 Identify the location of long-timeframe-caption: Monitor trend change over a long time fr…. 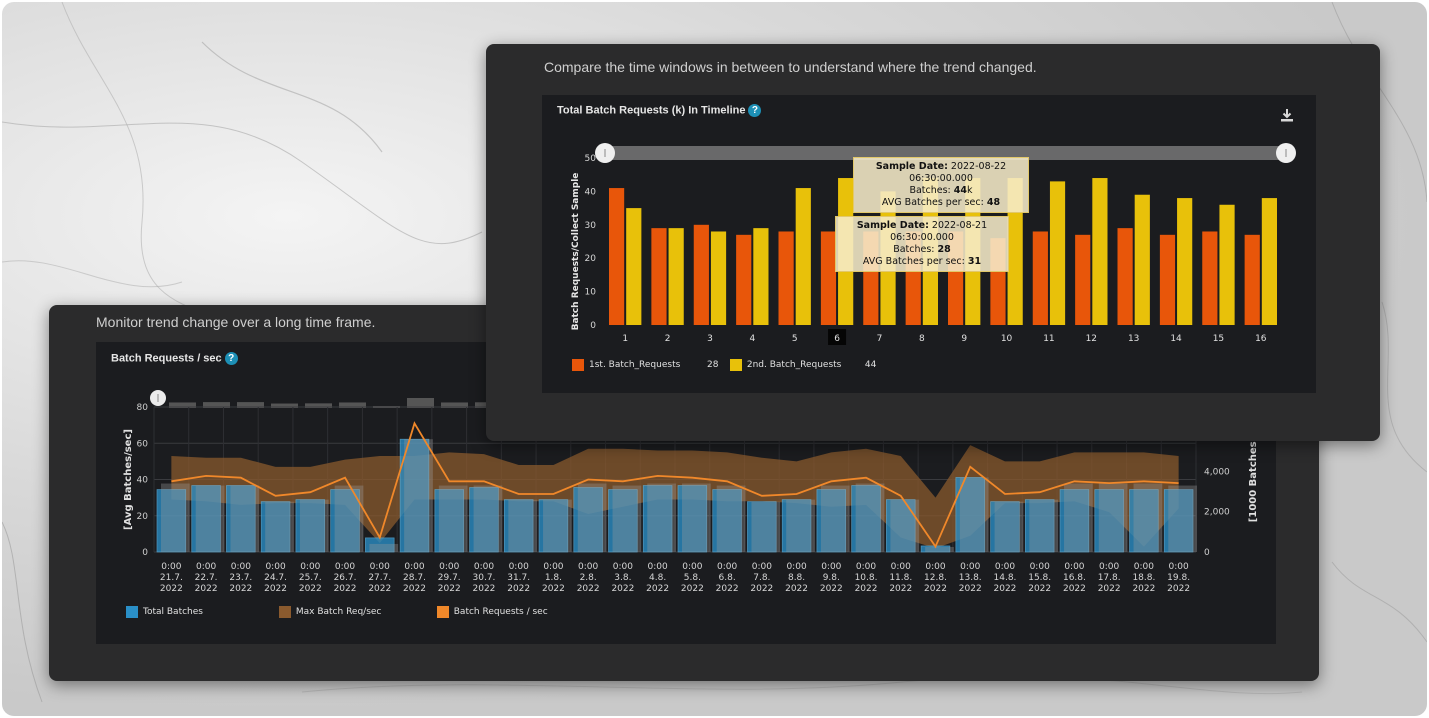
(236, 322).